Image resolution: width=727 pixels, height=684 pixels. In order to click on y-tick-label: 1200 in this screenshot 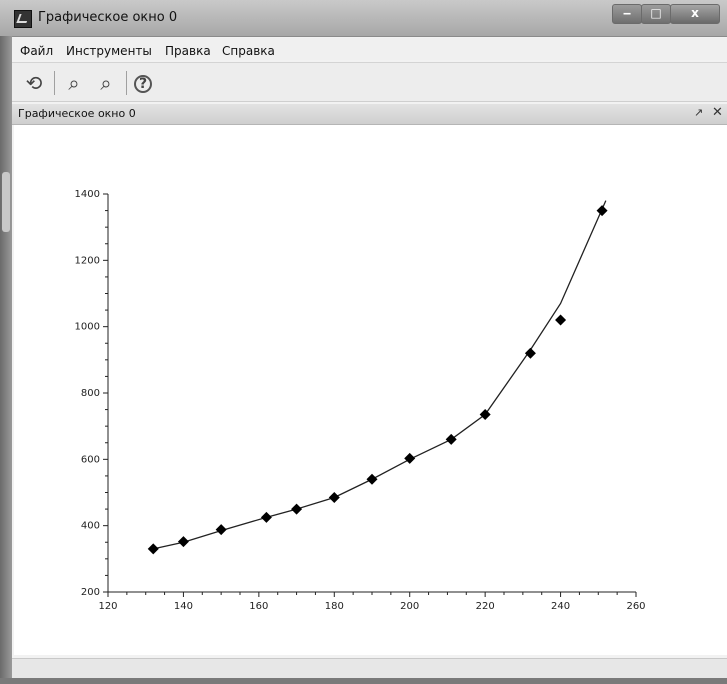, I will do `click(87, 260)`.